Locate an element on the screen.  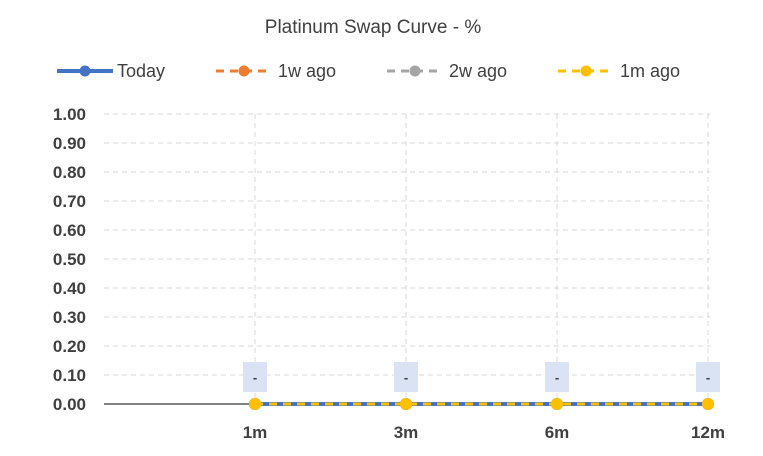
legend-item-2: 2w ago is located at coordinates (447, 71).